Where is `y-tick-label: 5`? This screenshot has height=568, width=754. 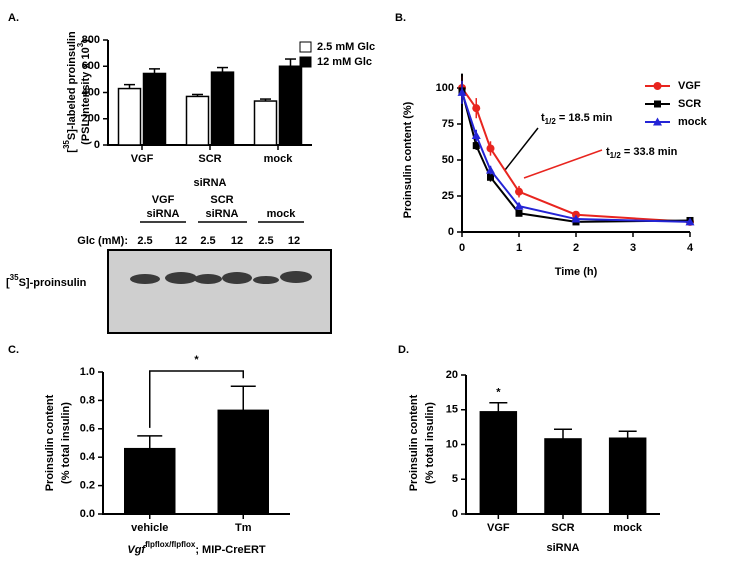 y-tick-label: 5 is located at coordinates (455, 479).